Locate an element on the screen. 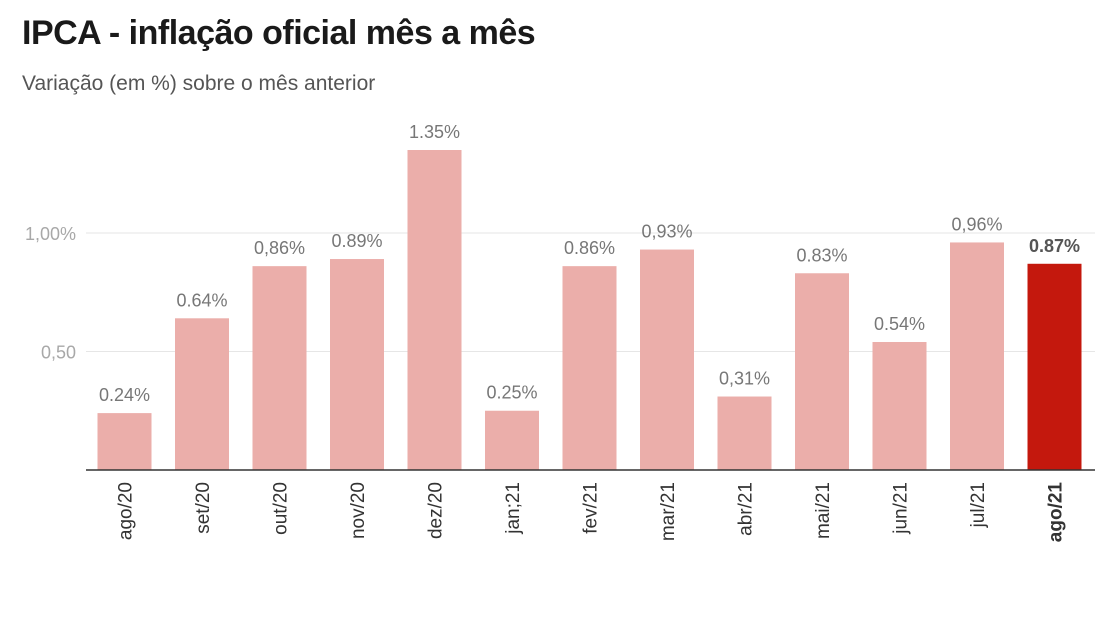 The height and width of the screenshot is (618, 1117). chart-subtitle: Variação (em %) sobre o mês anterior is located at coordinates (199, 83).